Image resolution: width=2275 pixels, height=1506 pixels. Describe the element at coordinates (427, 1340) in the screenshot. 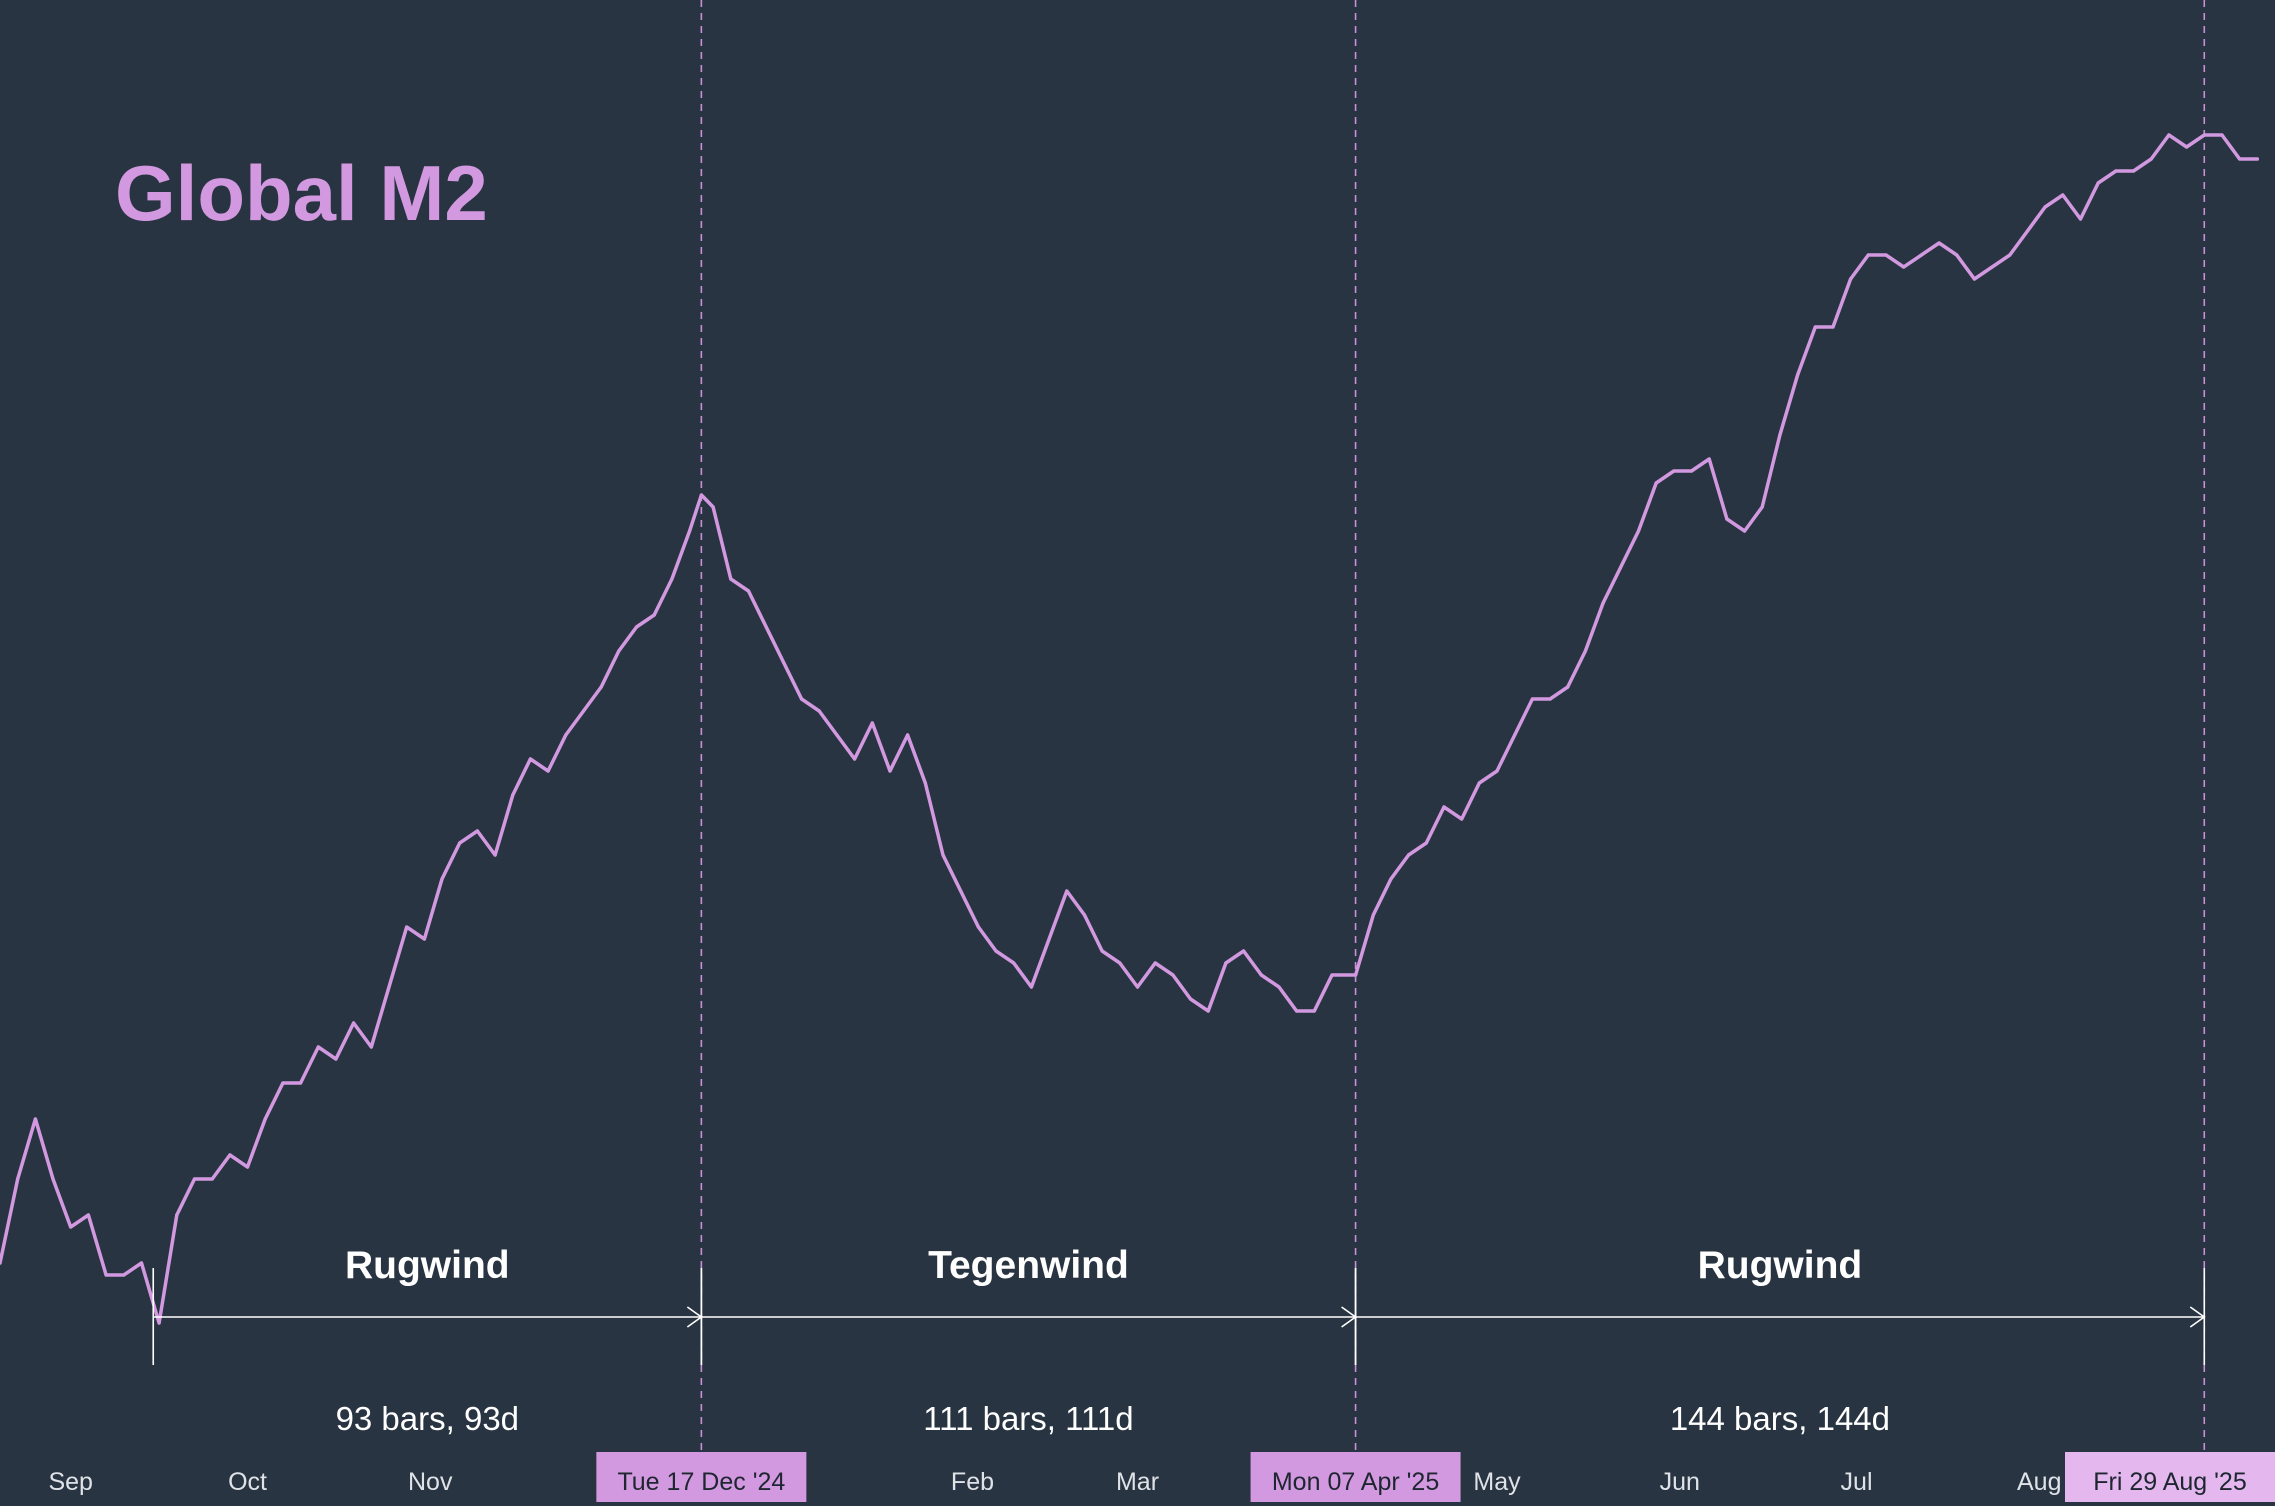

I see `segment: Rugwind 93 bars, 93d` at that location.